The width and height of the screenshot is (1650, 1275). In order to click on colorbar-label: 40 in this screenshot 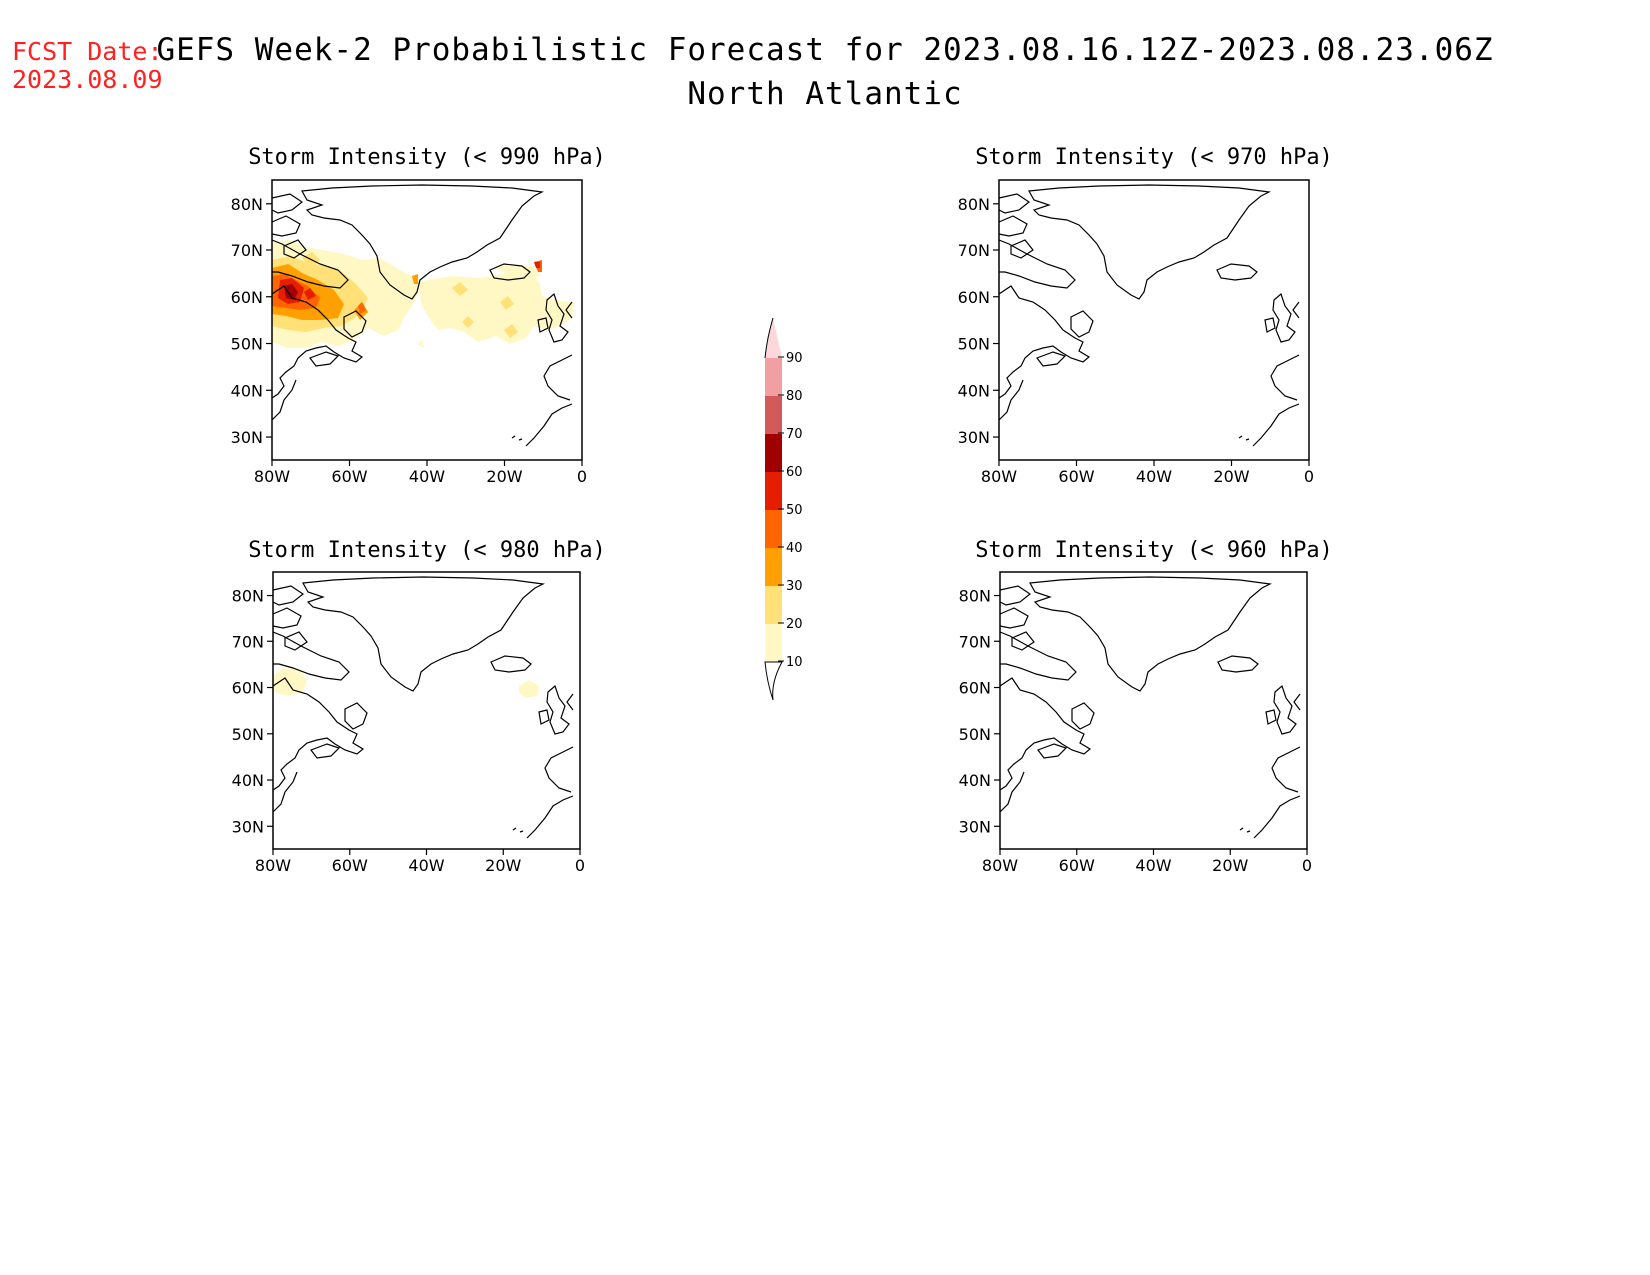, I will do `click(794, 548)`.